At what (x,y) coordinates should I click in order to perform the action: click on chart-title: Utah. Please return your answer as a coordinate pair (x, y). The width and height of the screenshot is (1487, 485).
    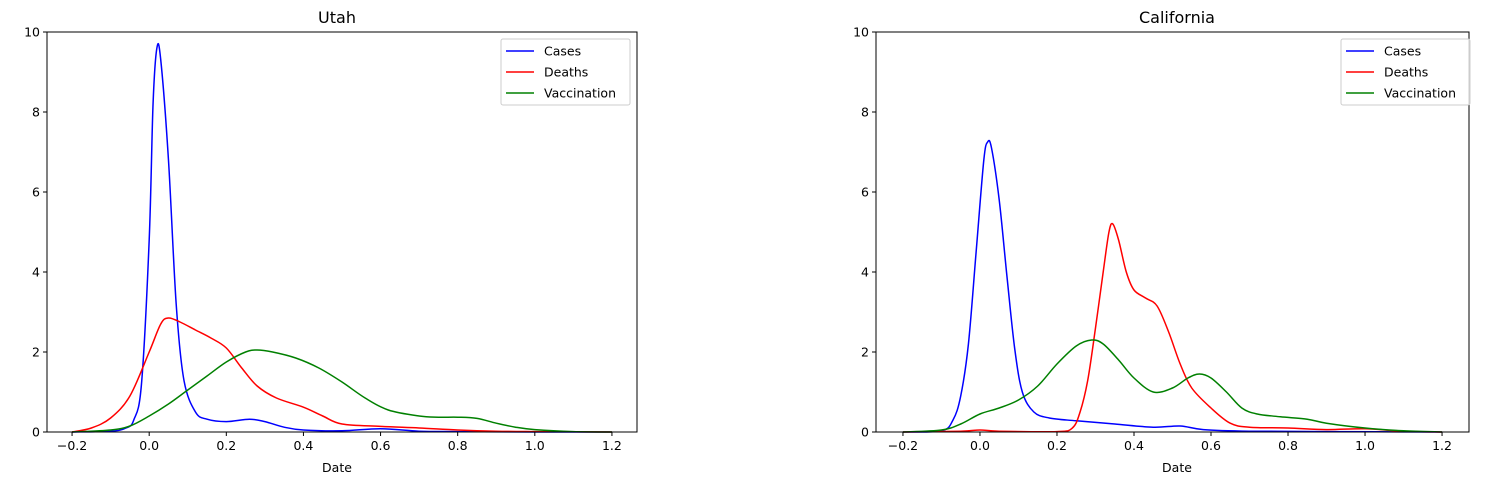
    Looking at the image, I should click on (337, 17).